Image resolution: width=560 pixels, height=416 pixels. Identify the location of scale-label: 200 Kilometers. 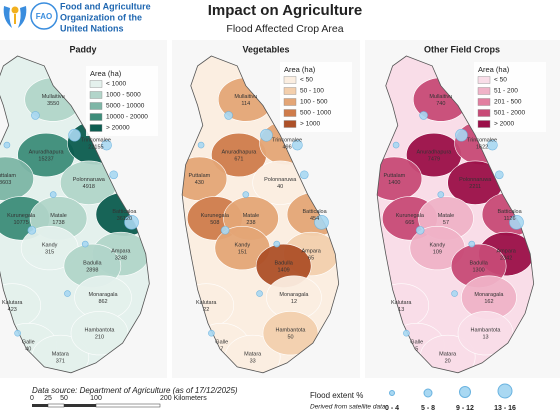
(183, 398).